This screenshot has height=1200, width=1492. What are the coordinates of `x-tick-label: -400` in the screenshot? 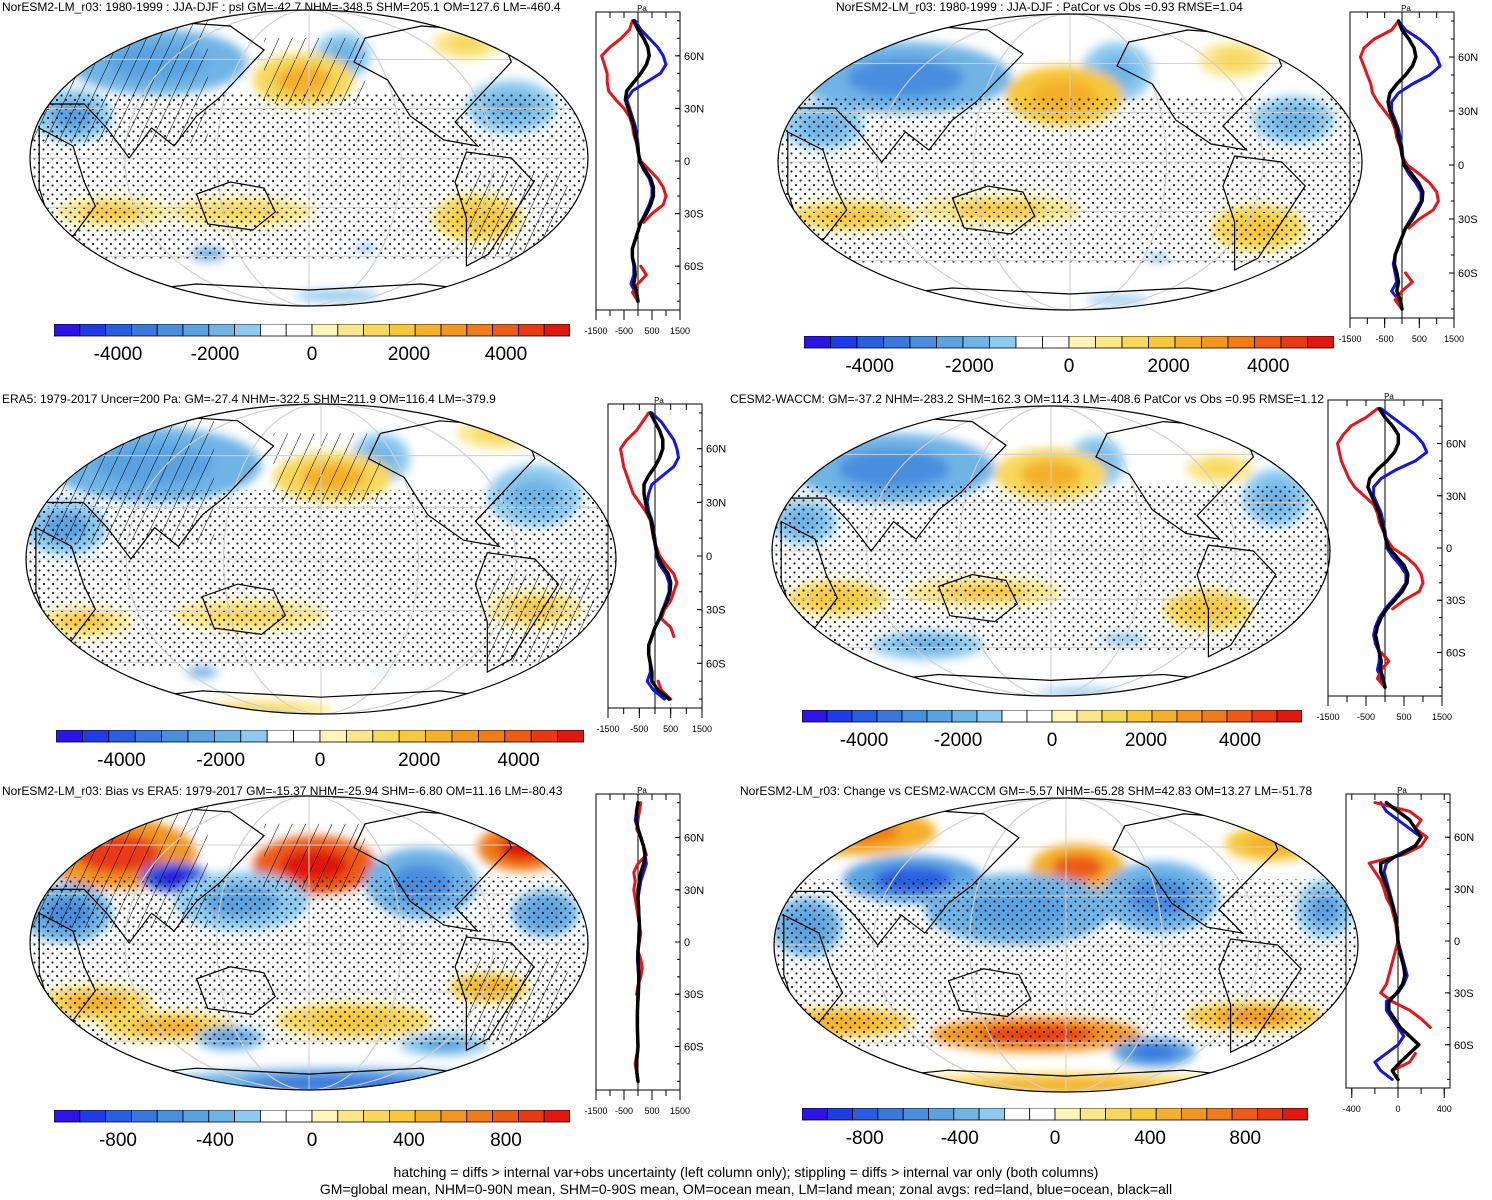 It's located at (1352, 1109).